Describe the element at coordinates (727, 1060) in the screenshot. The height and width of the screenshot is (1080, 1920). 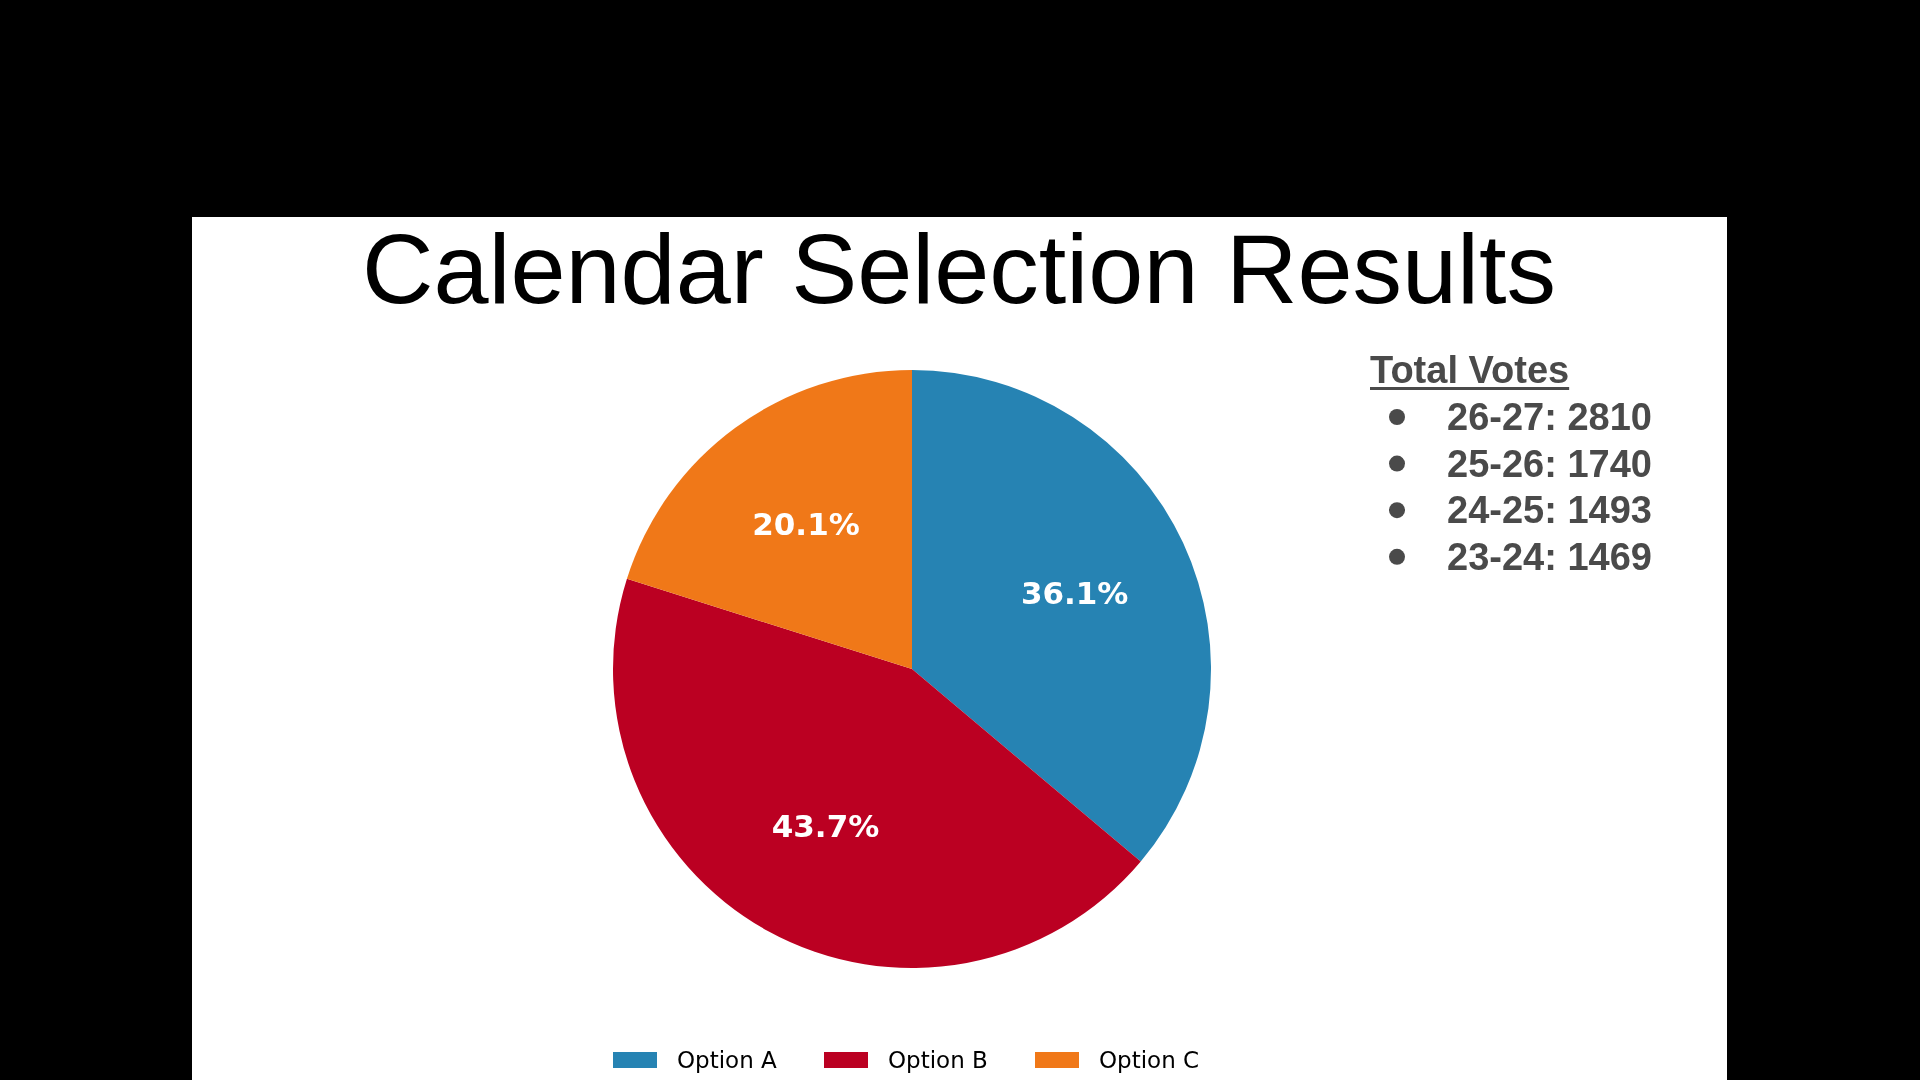
I see `legend-label: Option A` at that location.